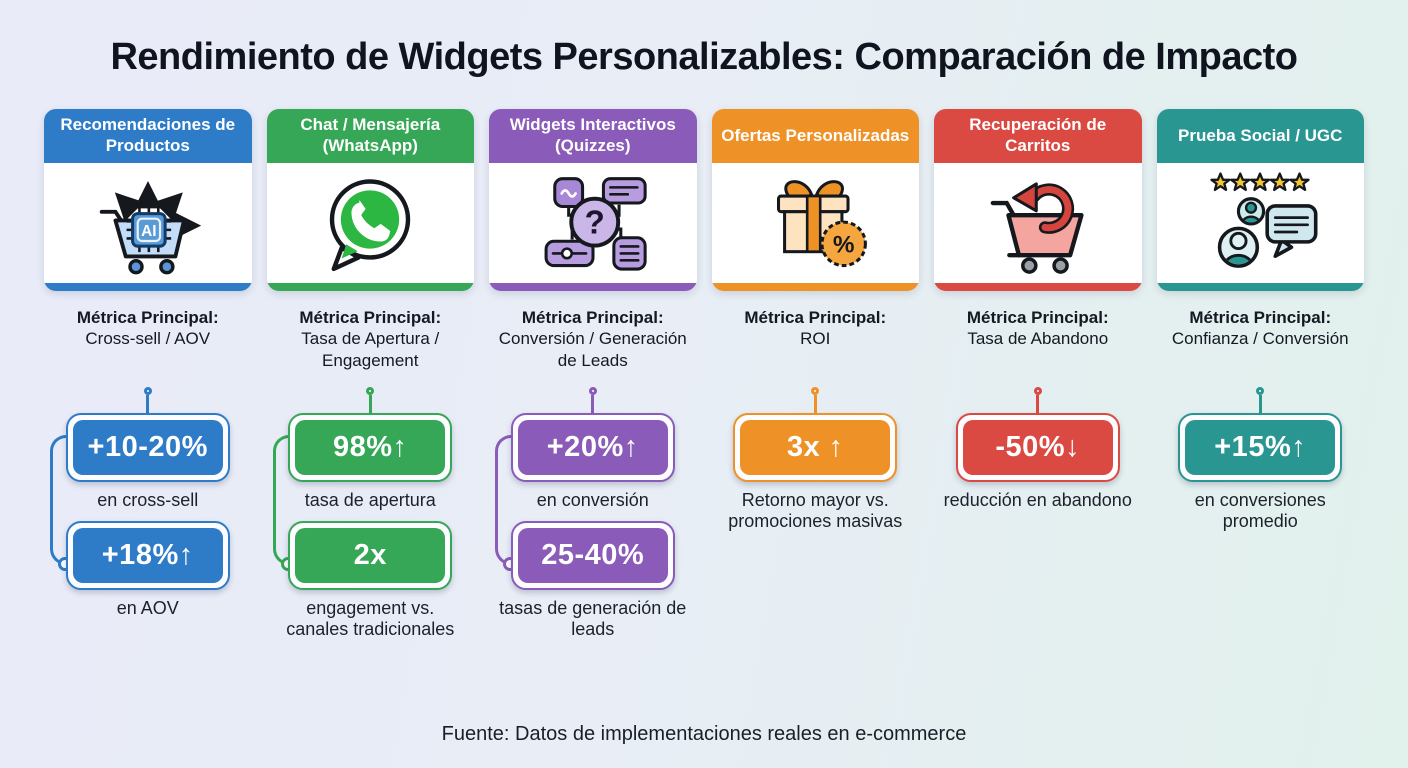  What do you see at coordinates (370, 349) in the screenshot?
I see `metric-value: Tasa de Apertura / Engagement` at bounding box center [370, 349].